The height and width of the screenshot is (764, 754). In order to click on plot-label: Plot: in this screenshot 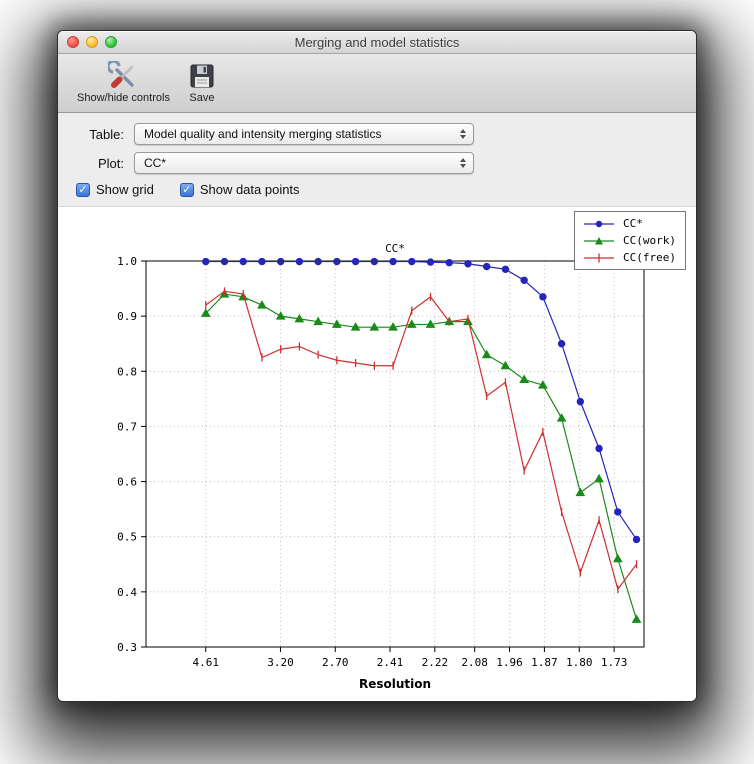, I will do `click(110, 163)`.